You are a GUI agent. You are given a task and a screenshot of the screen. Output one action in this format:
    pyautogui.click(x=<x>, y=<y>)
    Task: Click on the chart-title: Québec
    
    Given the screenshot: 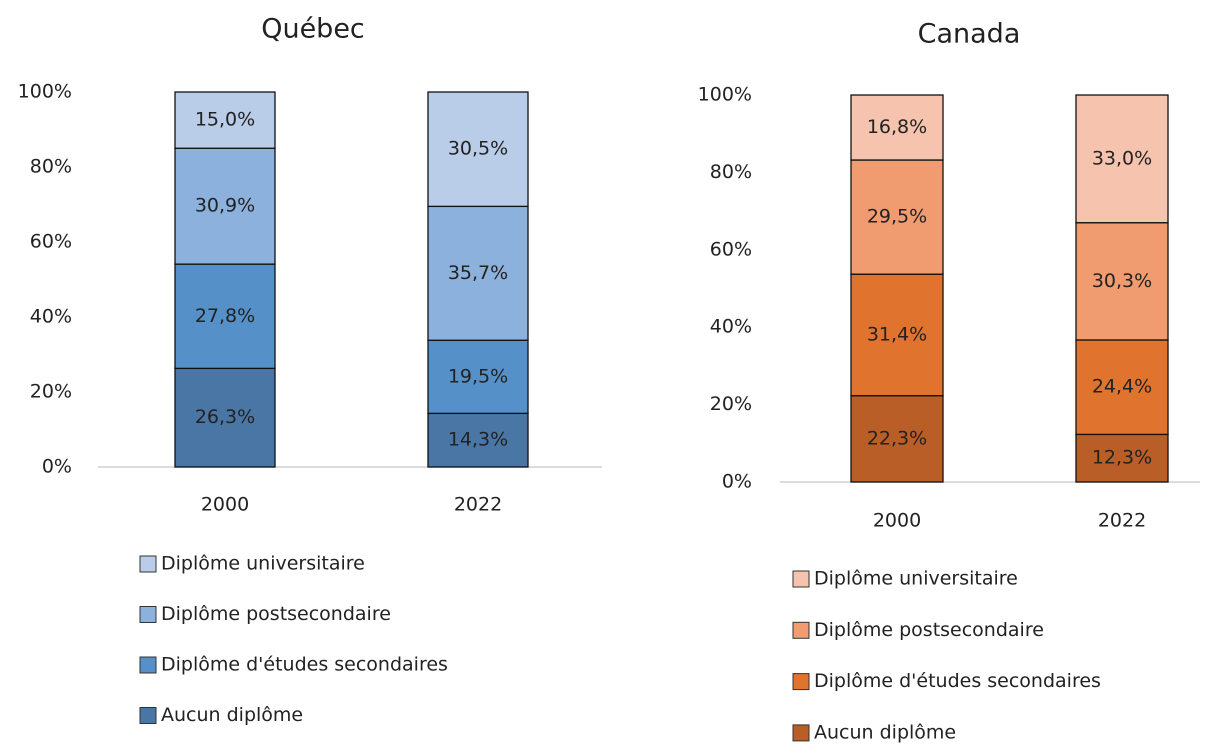 What is the action you would take?
    pyautogui.click(x=313, y=29)
    